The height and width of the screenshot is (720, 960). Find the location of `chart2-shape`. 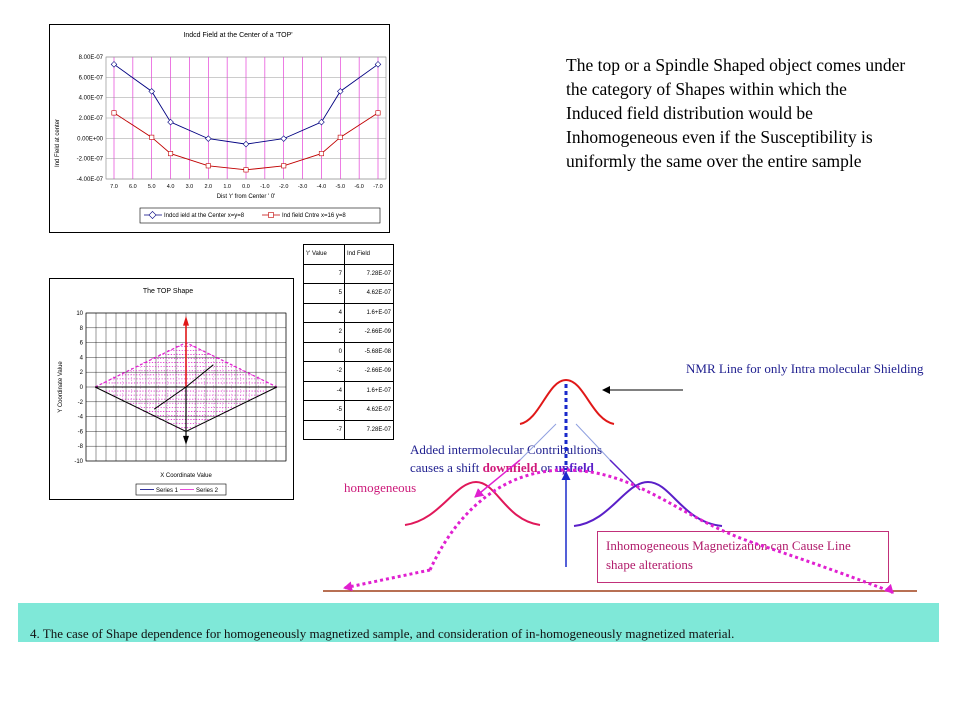

chart2-shape is located at coordinates (186, 380).